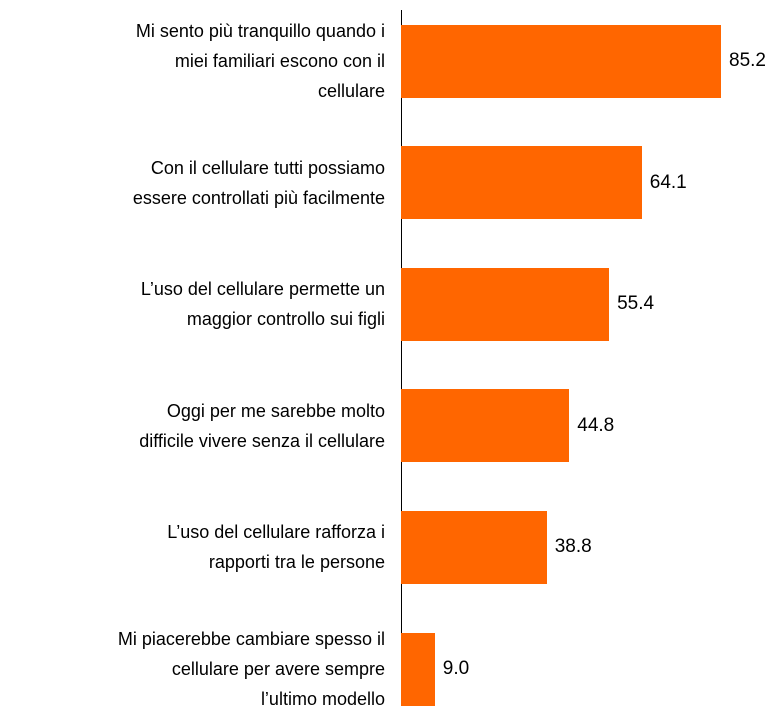 The width and height of the screenshot is (783, 711). What do you see at coordinates (668, 182) in the screenshot?
I see `value-label: 64.1` at bounding box center [668, 182].